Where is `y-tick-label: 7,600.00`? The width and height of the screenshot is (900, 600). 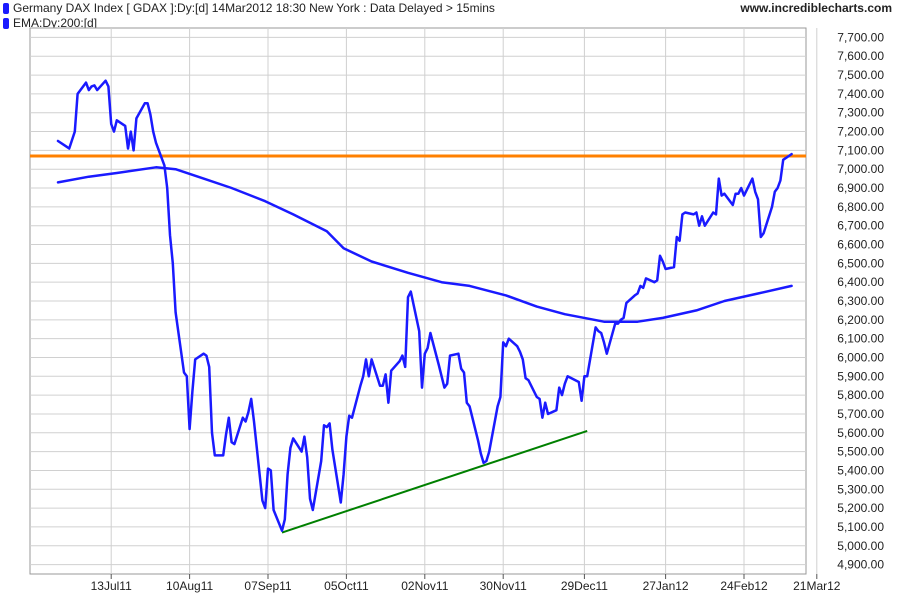
y-tick-label: 7,600.00 is located at coordinates (860, 56).